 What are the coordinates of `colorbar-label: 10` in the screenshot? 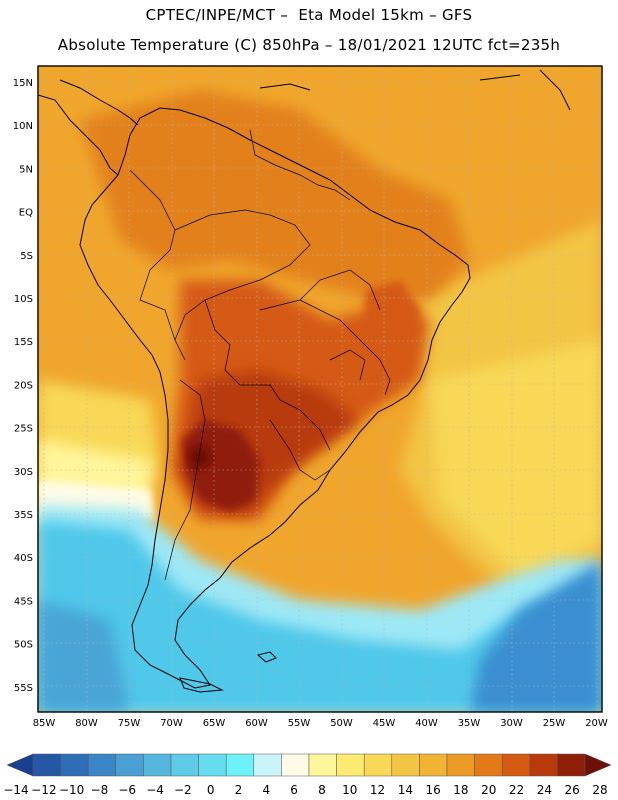 It's located at (349, 790).